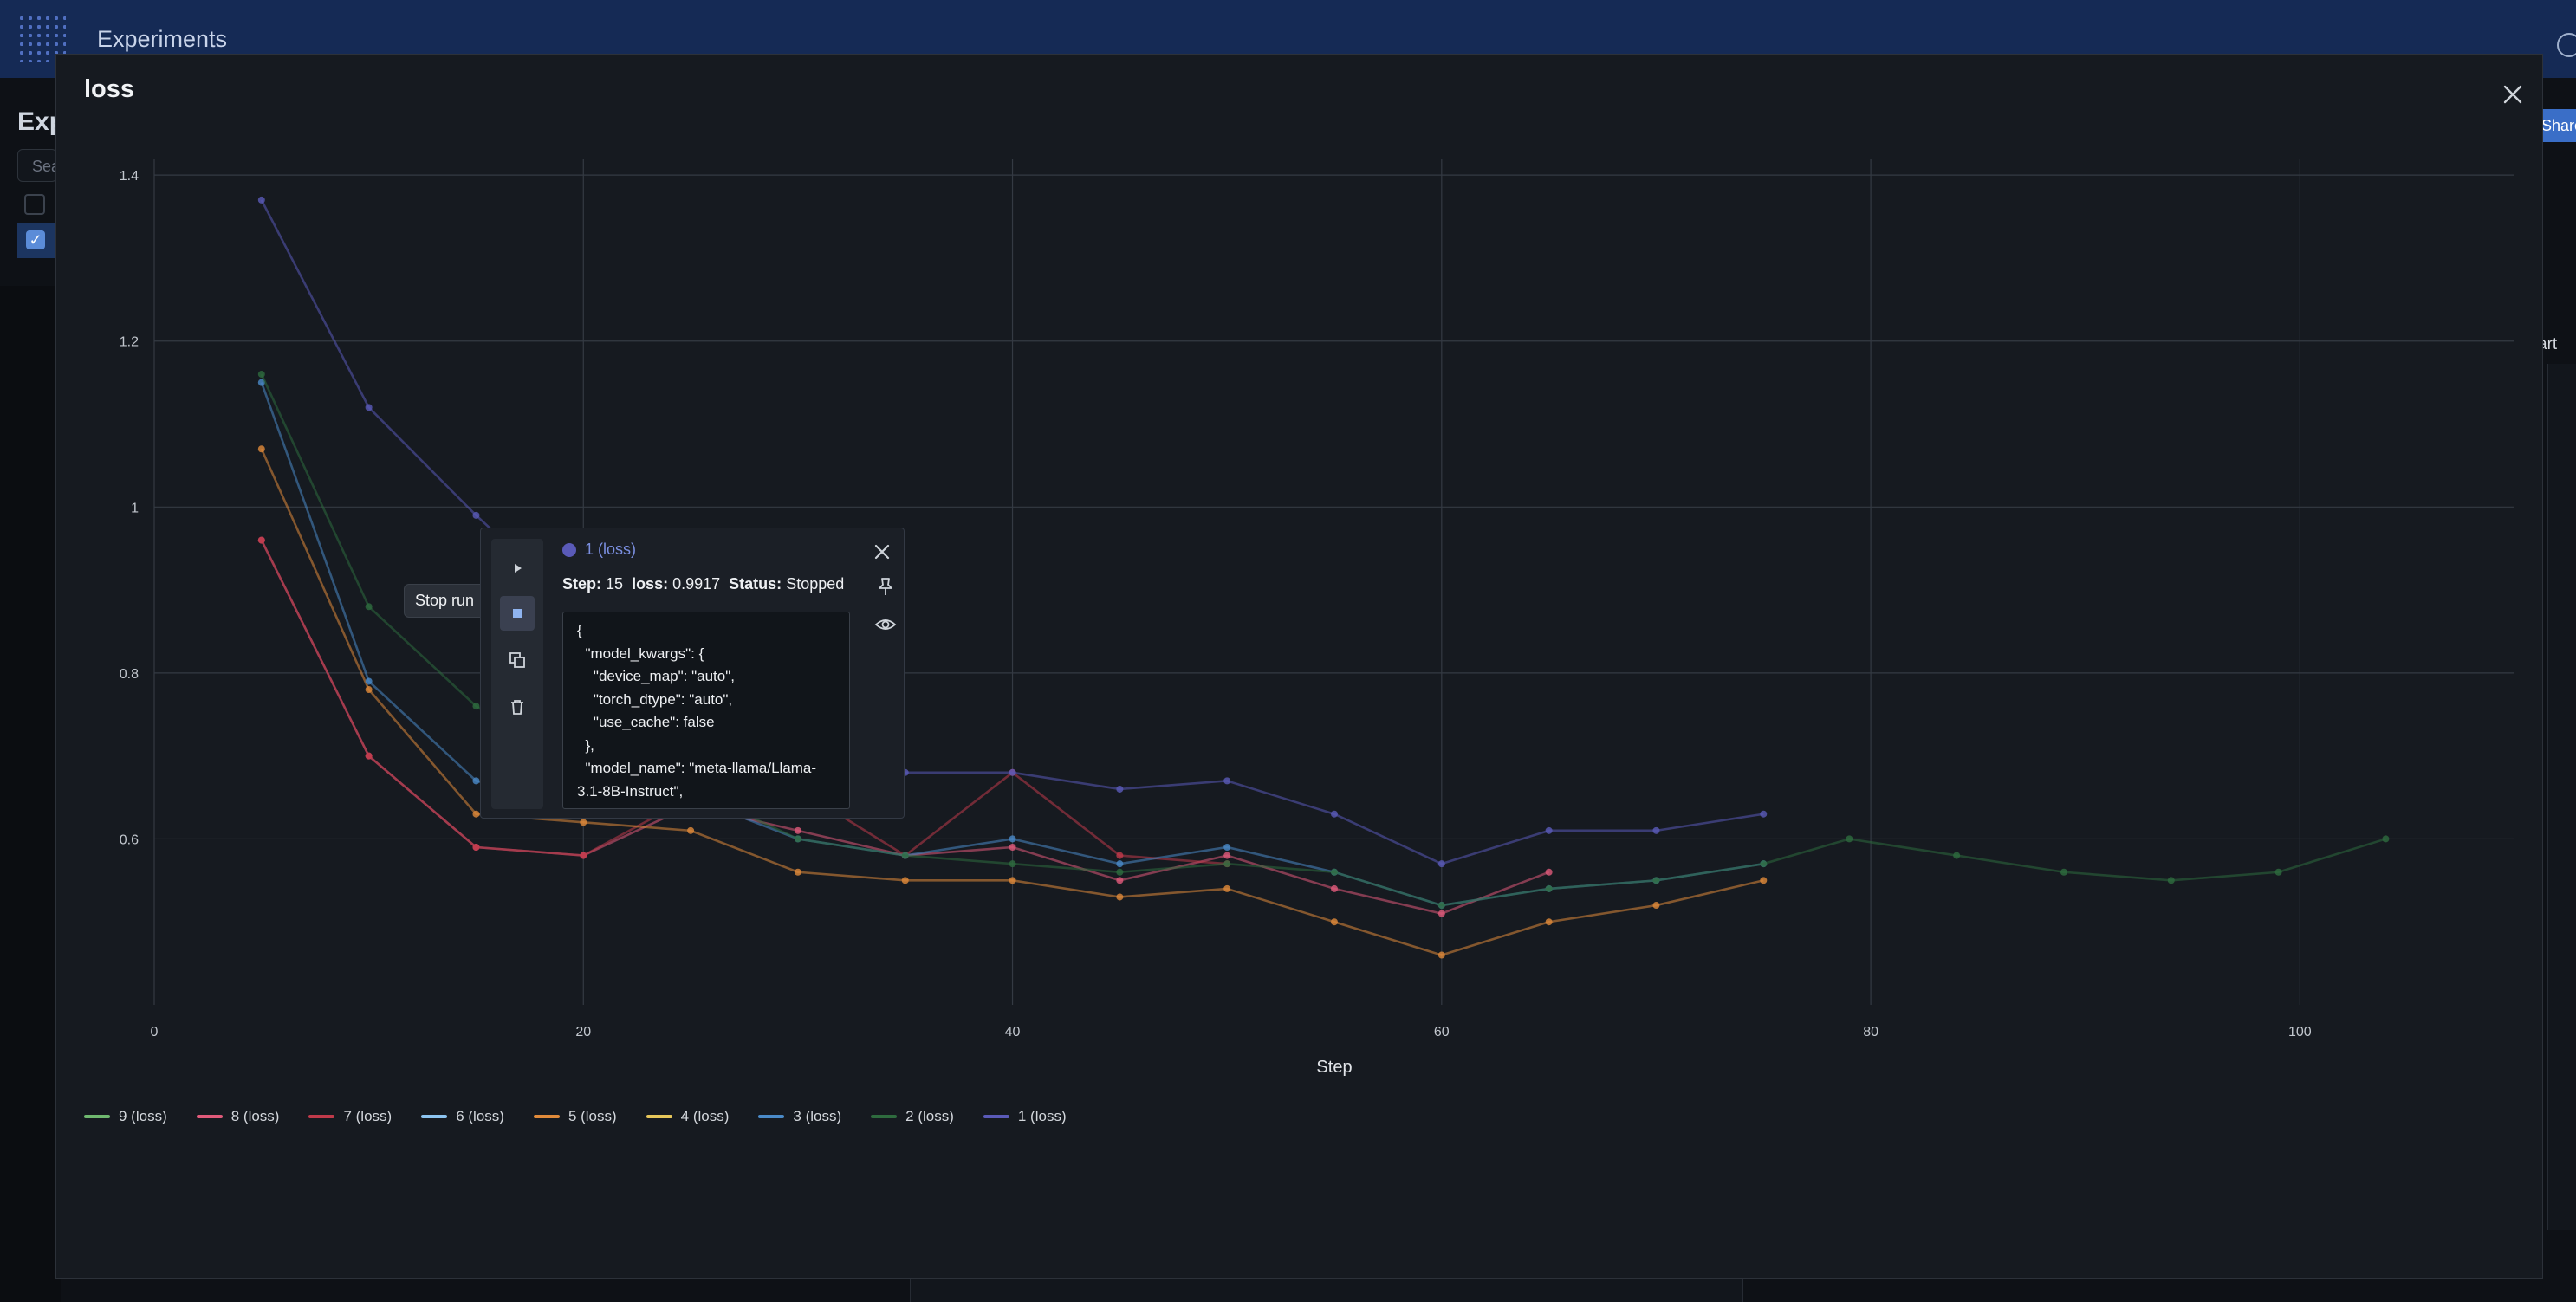 This screenshot has width=2576, height=1302. What do you see at coordinates (109, 89) in the screenshot?
I see `modal-title: loss` at bounding box center [109, 89].